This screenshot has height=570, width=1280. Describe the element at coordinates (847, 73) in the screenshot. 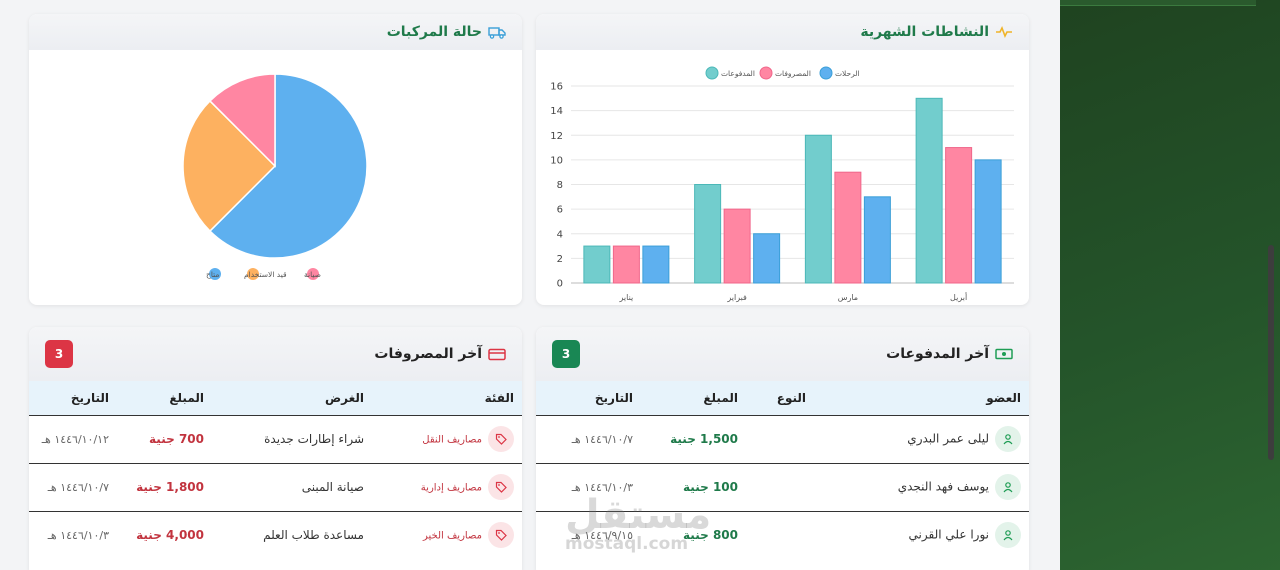

I see `legend-label-2: الرحلات` at that location.